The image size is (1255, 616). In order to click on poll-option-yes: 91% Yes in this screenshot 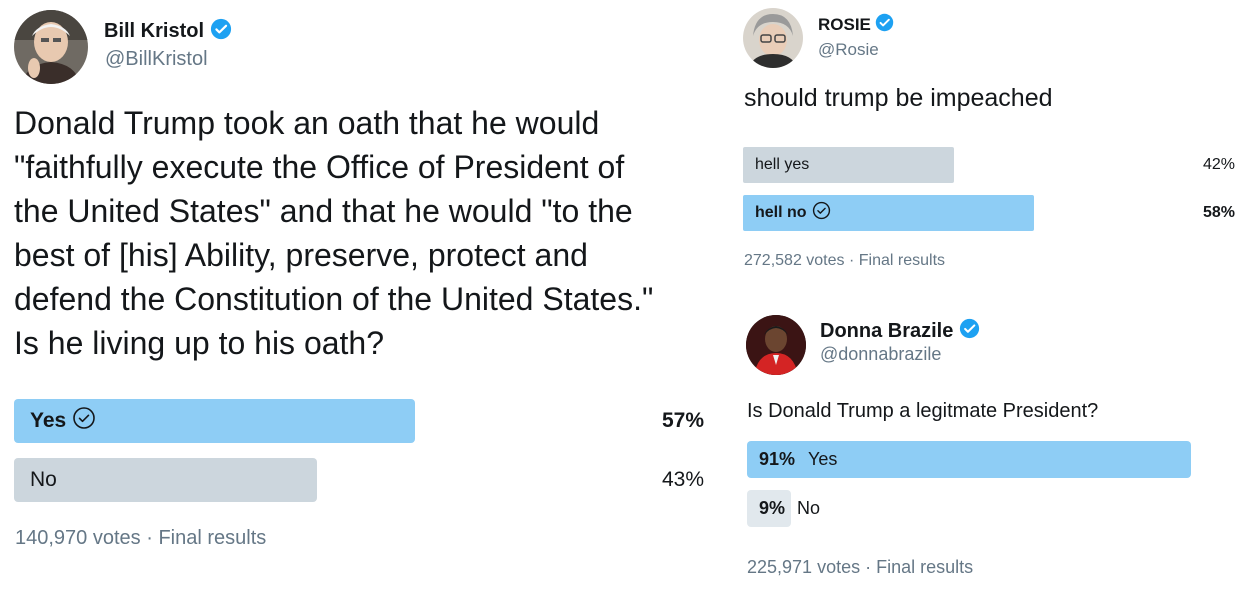, I will do `click(969, 459)`.